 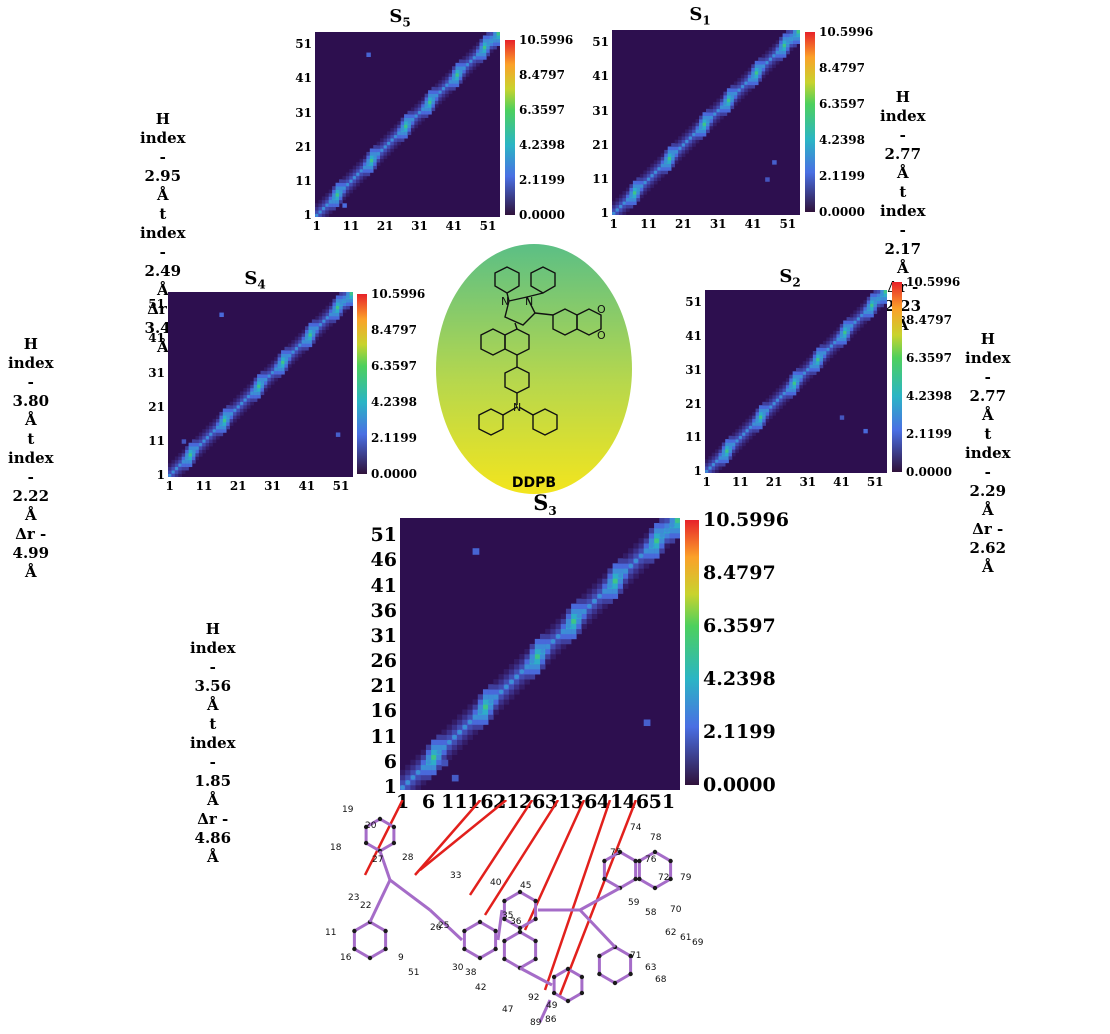 What do you see at coordinates (842, 140) in the screenshot?
I see `colorbar-tick-label: 4.2398` at bounding box center [842, 140].